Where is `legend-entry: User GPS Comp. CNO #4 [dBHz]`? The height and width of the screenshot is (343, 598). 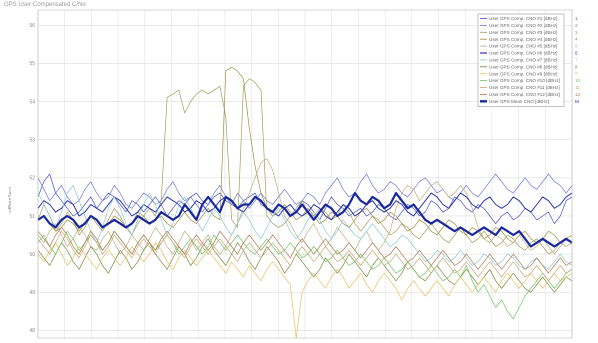
legend-entry: User GPS Comp. CNO #4 [dBHz] is located at coordinates (523, 39).